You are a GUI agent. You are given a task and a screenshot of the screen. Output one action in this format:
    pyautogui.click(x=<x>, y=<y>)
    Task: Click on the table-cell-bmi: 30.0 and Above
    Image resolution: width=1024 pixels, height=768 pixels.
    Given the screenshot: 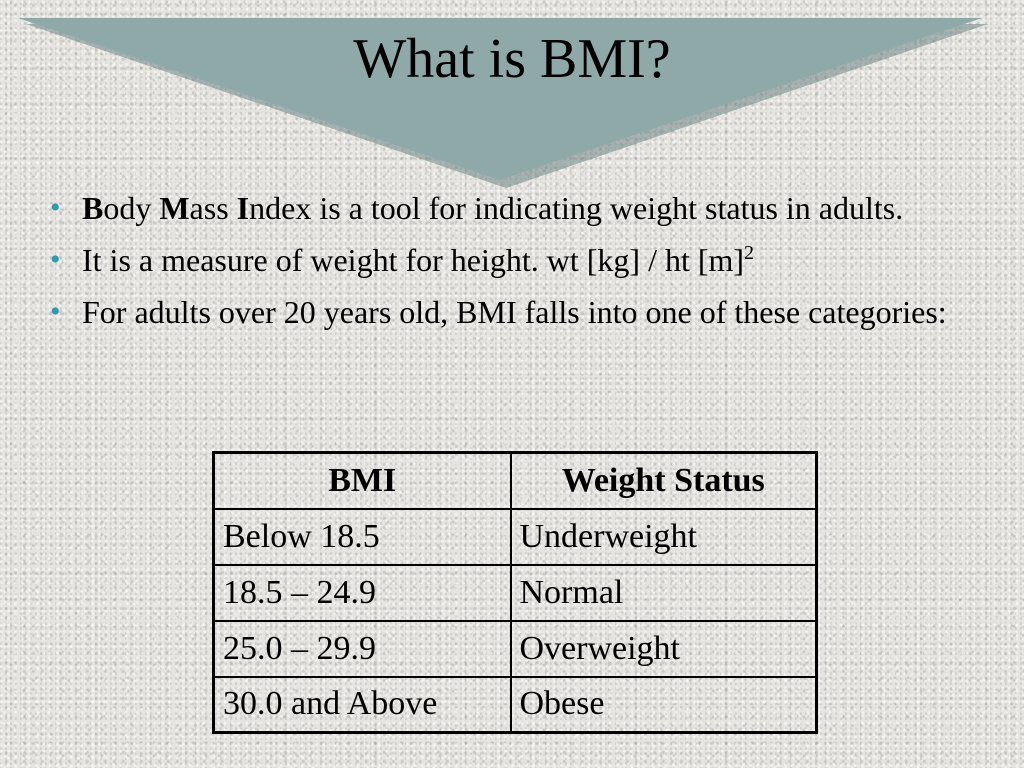 What is the action you would take?
    pyautogui.click(x=362, y=704)
    